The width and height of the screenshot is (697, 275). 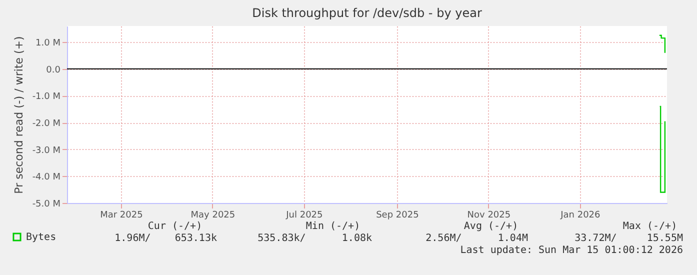 What do you see at coordinates (397, 215) in the screenshot?
I see `x-tick-label: Sep 2025` at bounding box center [397, 215].